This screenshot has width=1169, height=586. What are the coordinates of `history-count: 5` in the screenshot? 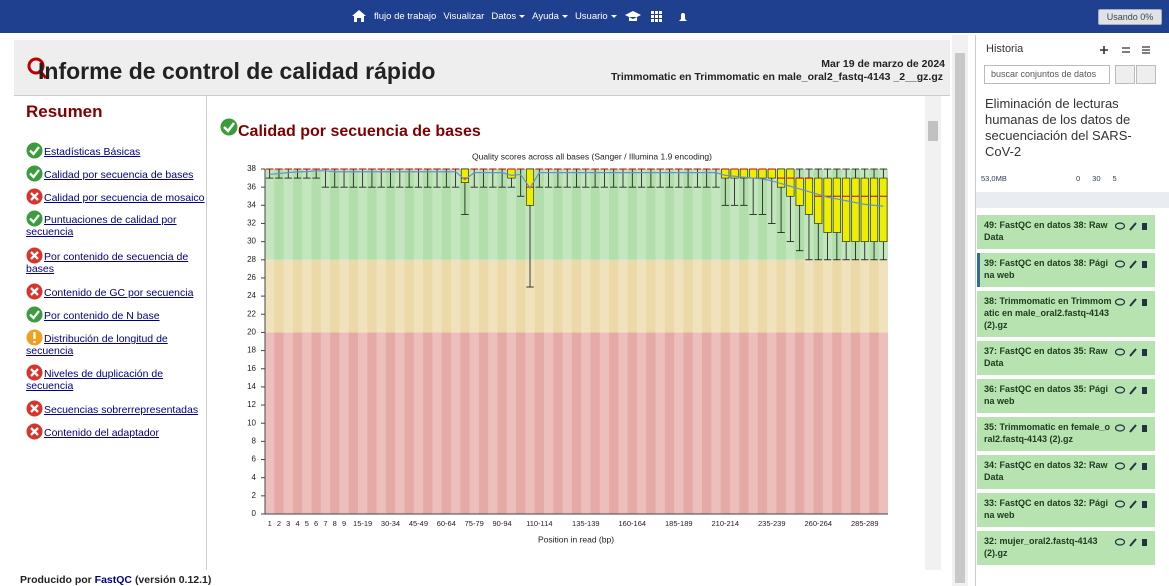 It's located at (1114, 178).